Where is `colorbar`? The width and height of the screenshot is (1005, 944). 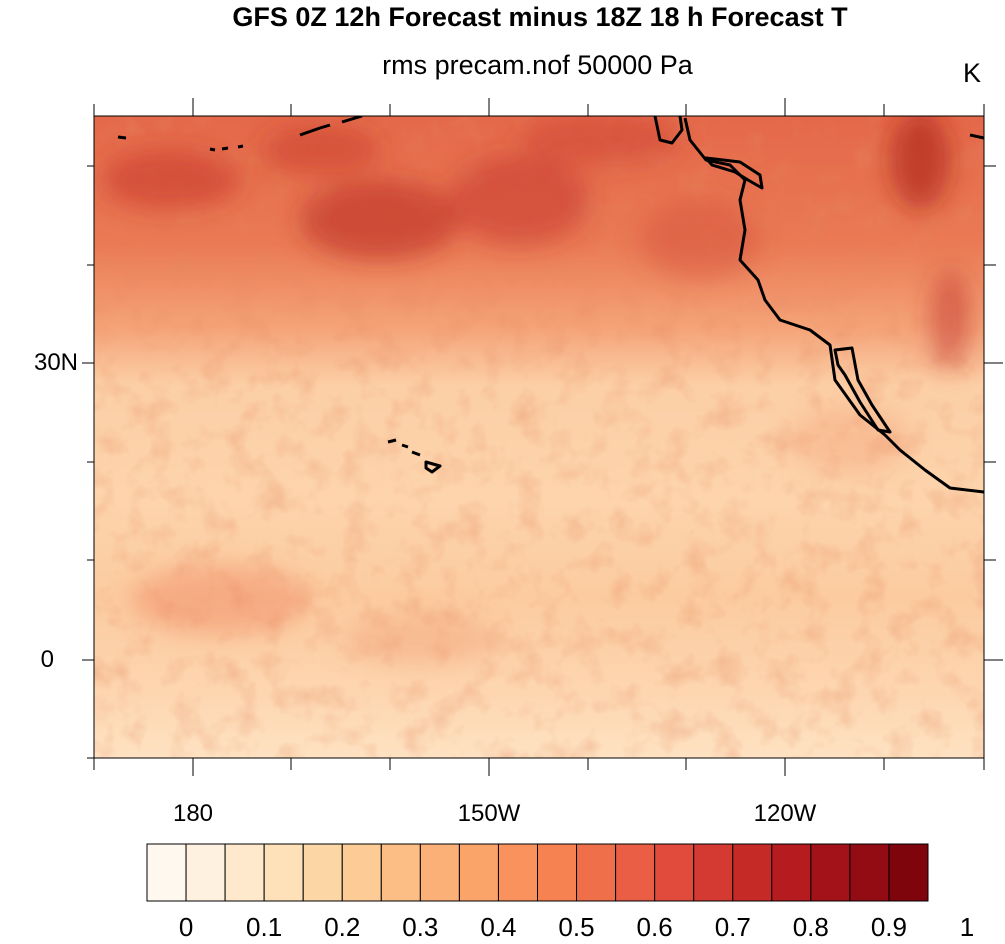 colorbar is located at coordinates (537, 872).